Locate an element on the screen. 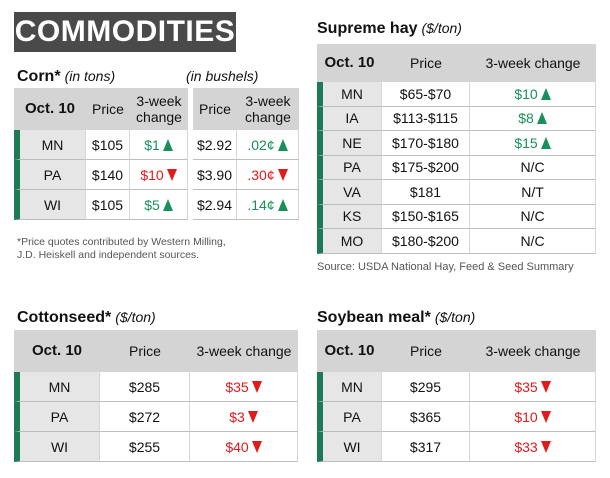  cell: .30¢ is located at coordinates (268, 175).